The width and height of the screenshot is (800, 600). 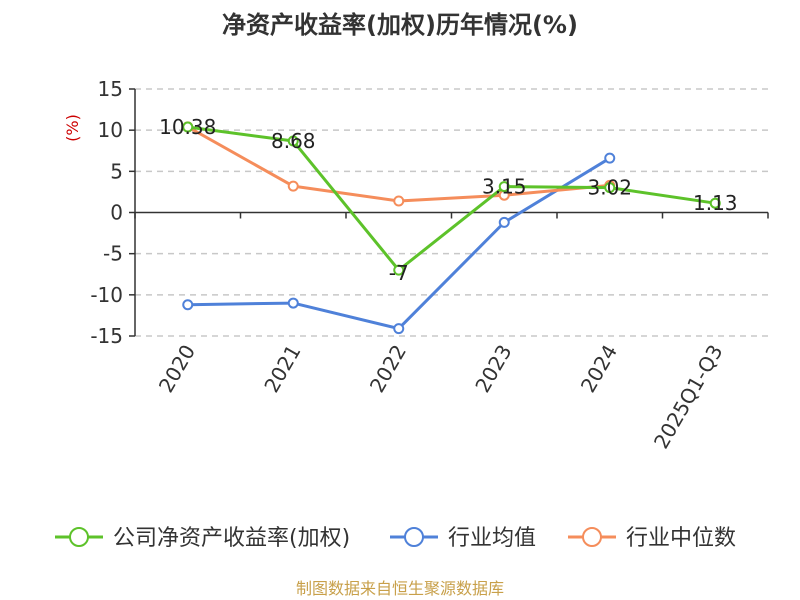 What do you see at coordinates (231, 538) in the screenshot?
I see `legend-label: 公司净资产收益率(加权)` at bounding box center [231, 538].